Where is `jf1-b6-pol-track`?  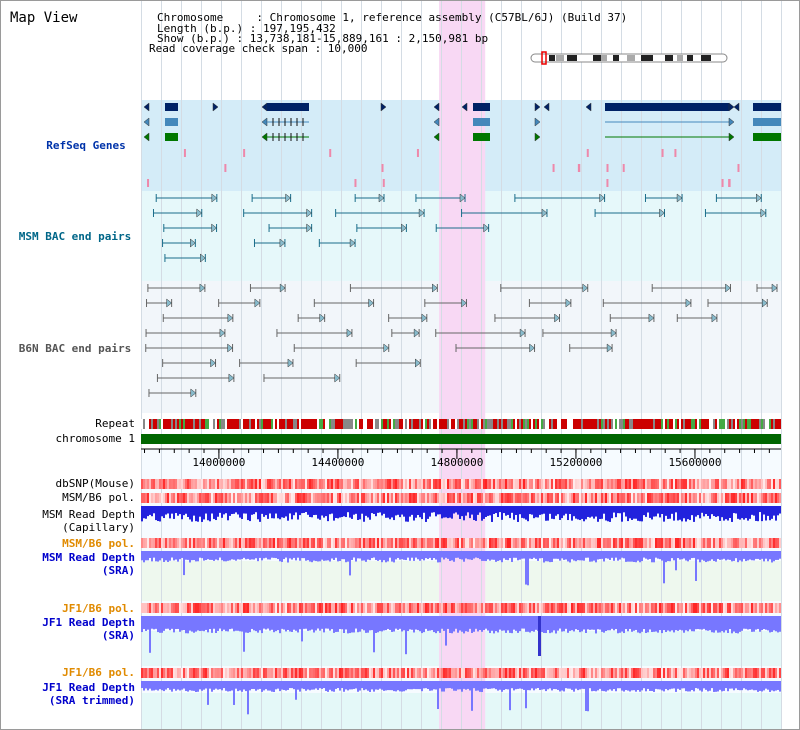 jf1-b6-pol-track is located at coordinates (461, 608).